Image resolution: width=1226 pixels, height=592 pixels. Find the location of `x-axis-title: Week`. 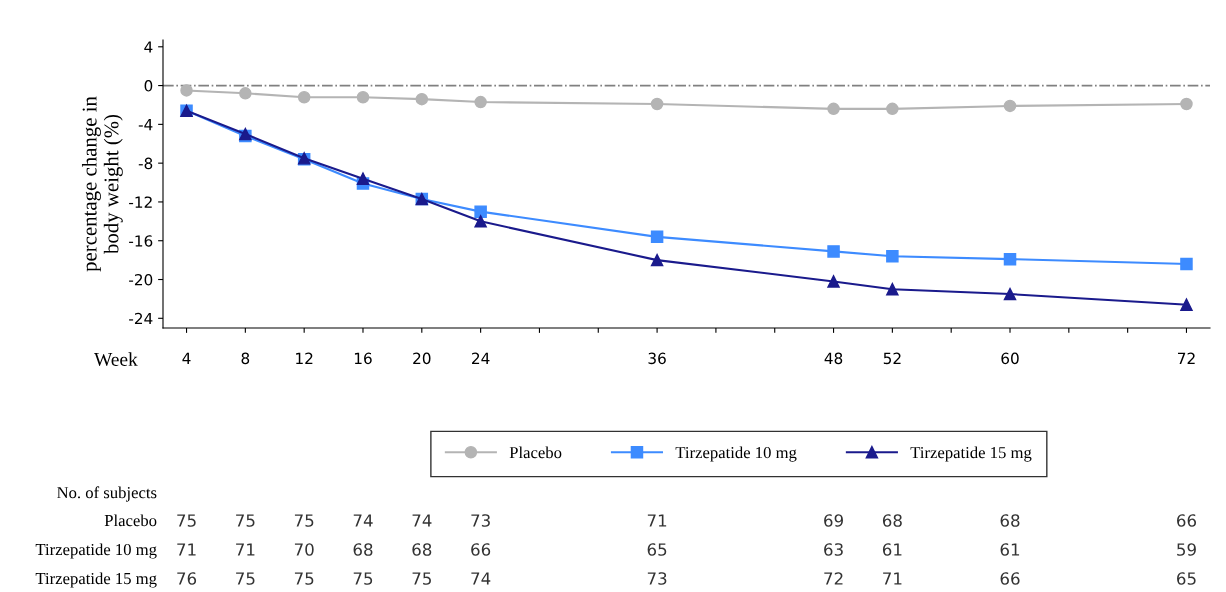

x-axis-title: Week is located at coordinates (116, 359).